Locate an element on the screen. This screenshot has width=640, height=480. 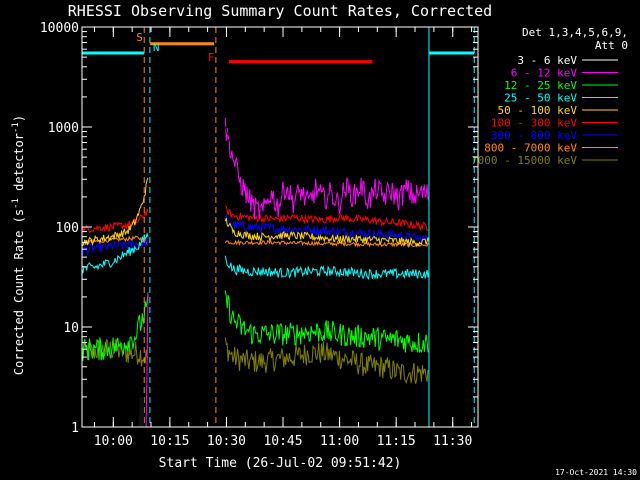
x-axis-label: Start Time (26-Jul-02 09:51:42) is located at coordinates (280, 463).